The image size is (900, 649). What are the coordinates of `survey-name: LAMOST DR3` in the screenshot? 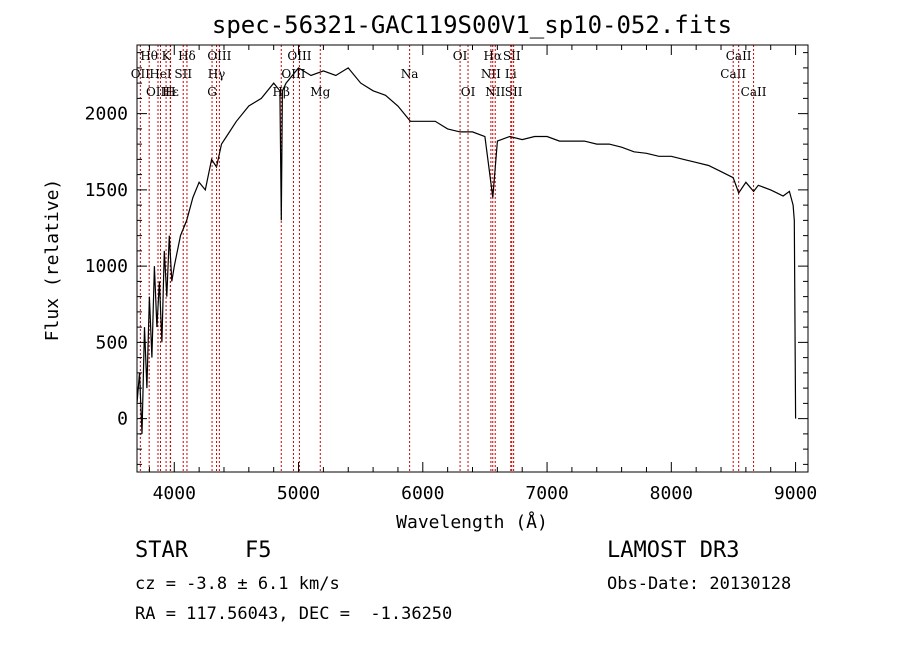 It's located at (673, 550).